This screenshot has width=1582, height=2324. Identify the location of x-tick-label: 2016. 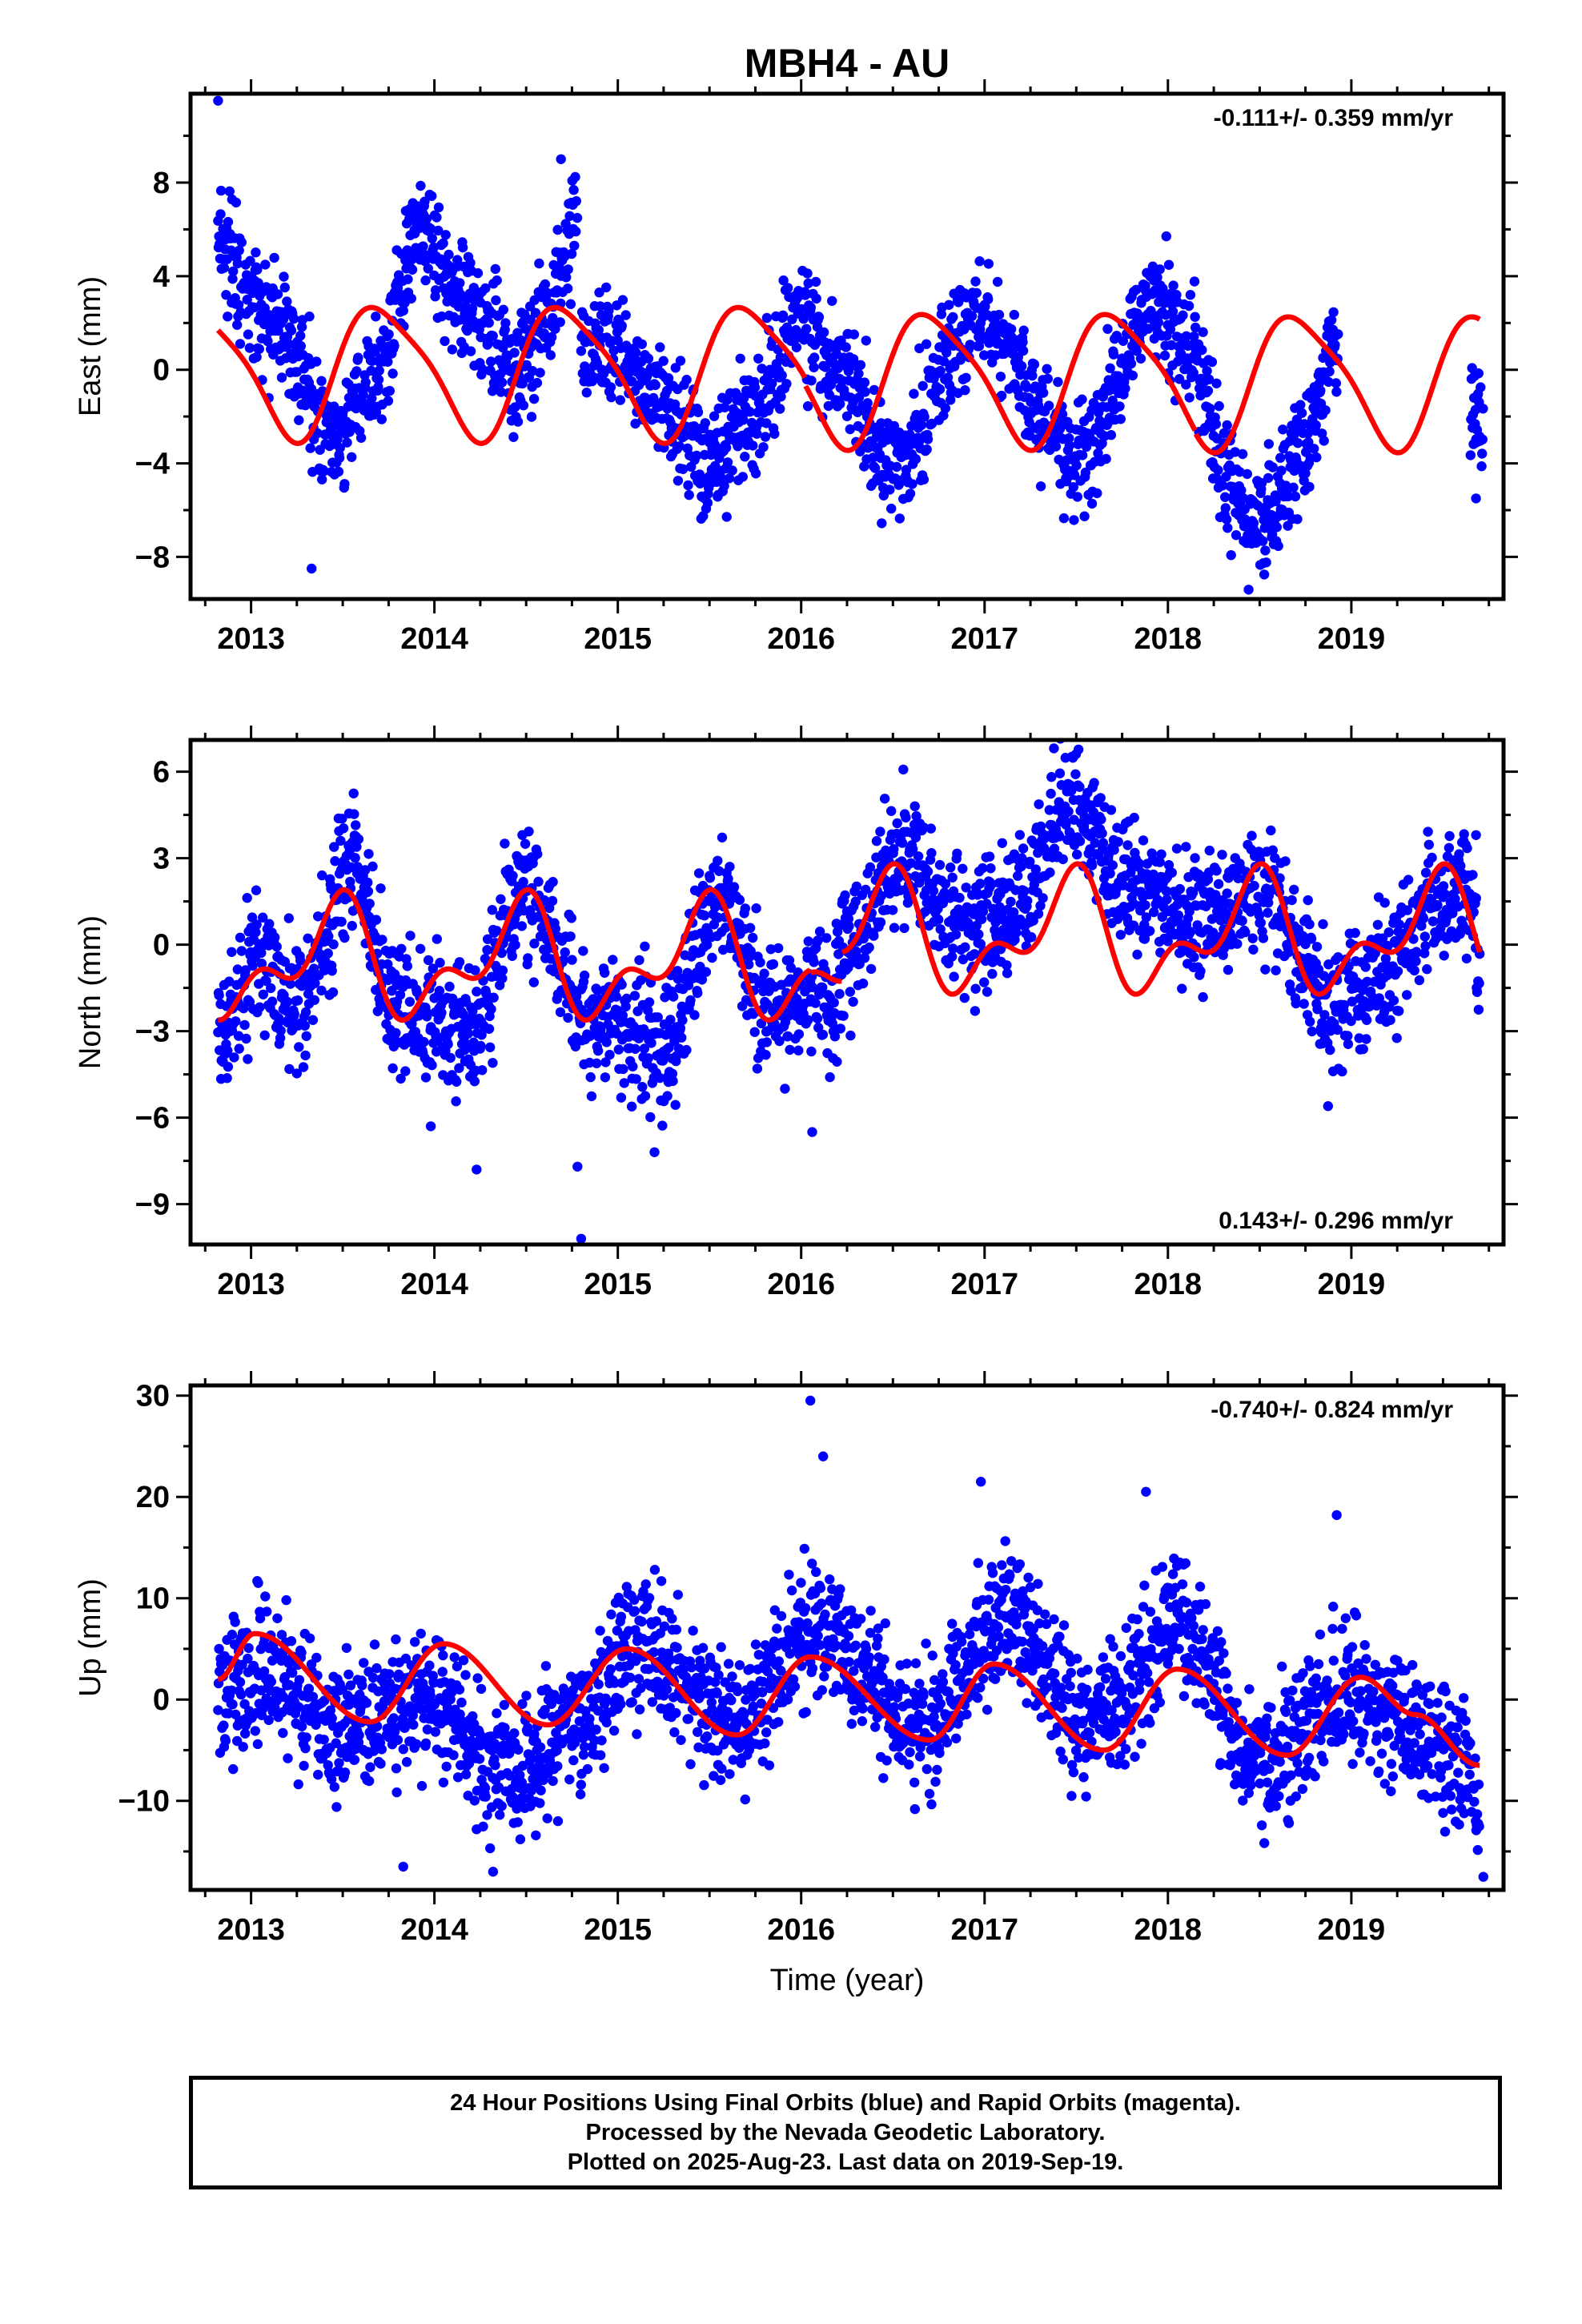
(801, 639).